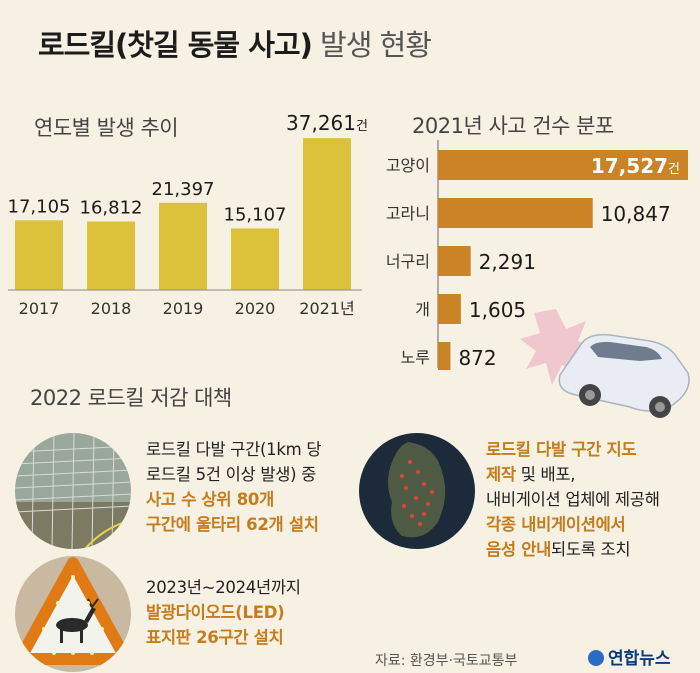 The height and width of the screenshot is (673, 700). Describe the element at coordinates (175, 45) in the screenshot. I see `title-main: 로드킬(찻길 동물 사고)` at that location.